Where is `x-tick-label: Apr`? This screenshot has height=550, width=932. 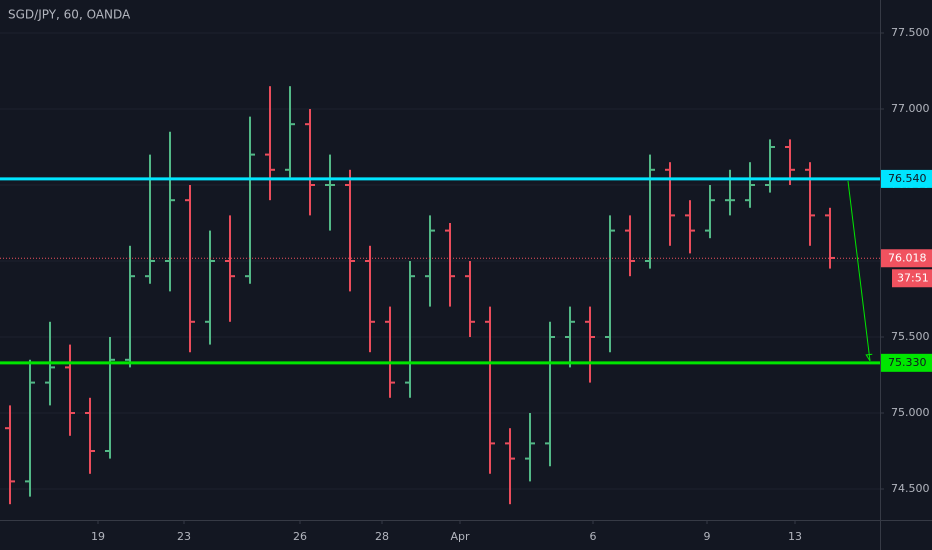
x-tick-label: Apr is located at coordinates (460, 536).